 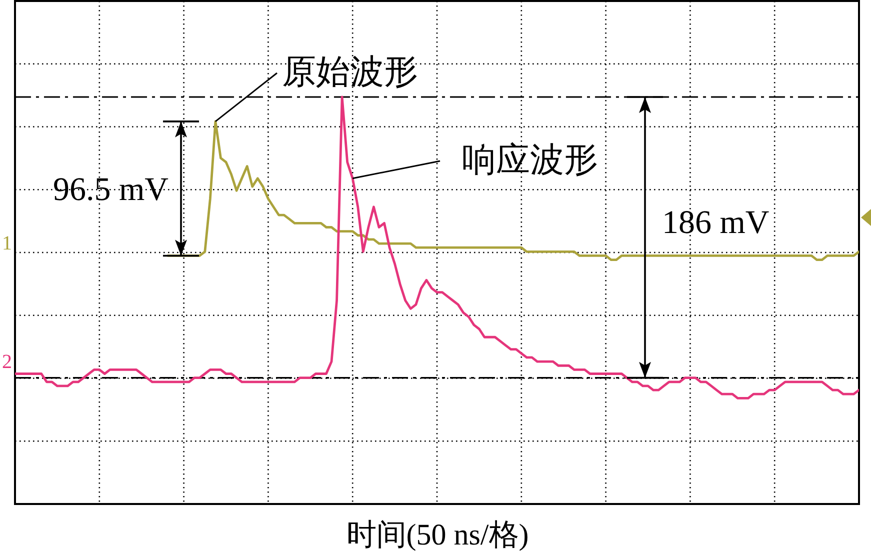 What do you see at coordinates (716, 223) in the screenshot?
I see `annotation: 186 mV` at bounding box center [716, 223].